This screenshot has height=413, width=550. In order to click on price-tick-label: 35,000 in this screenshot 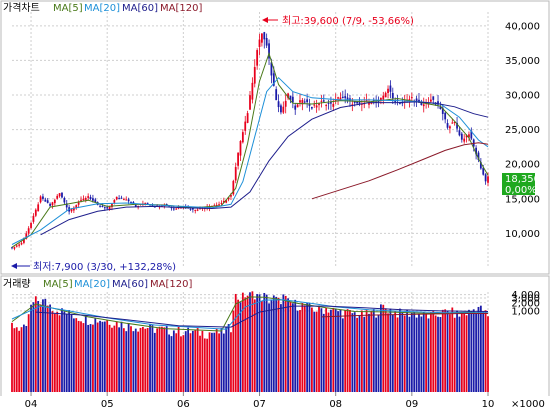, I will do `click(522, 61)`.